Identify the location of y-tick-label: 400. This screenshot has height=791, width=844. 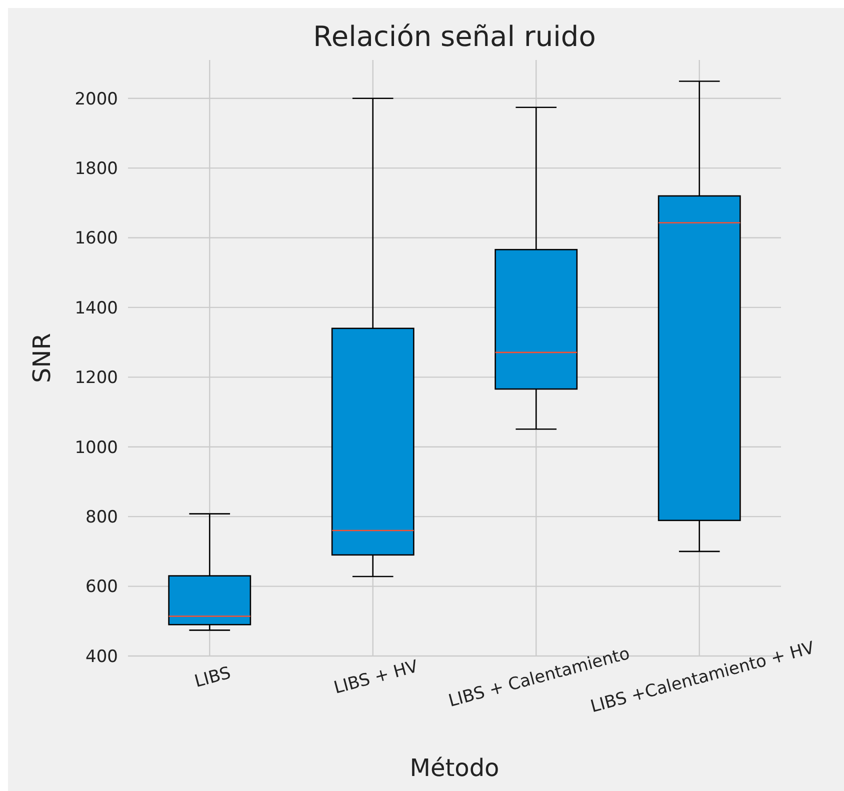
(102, 656).